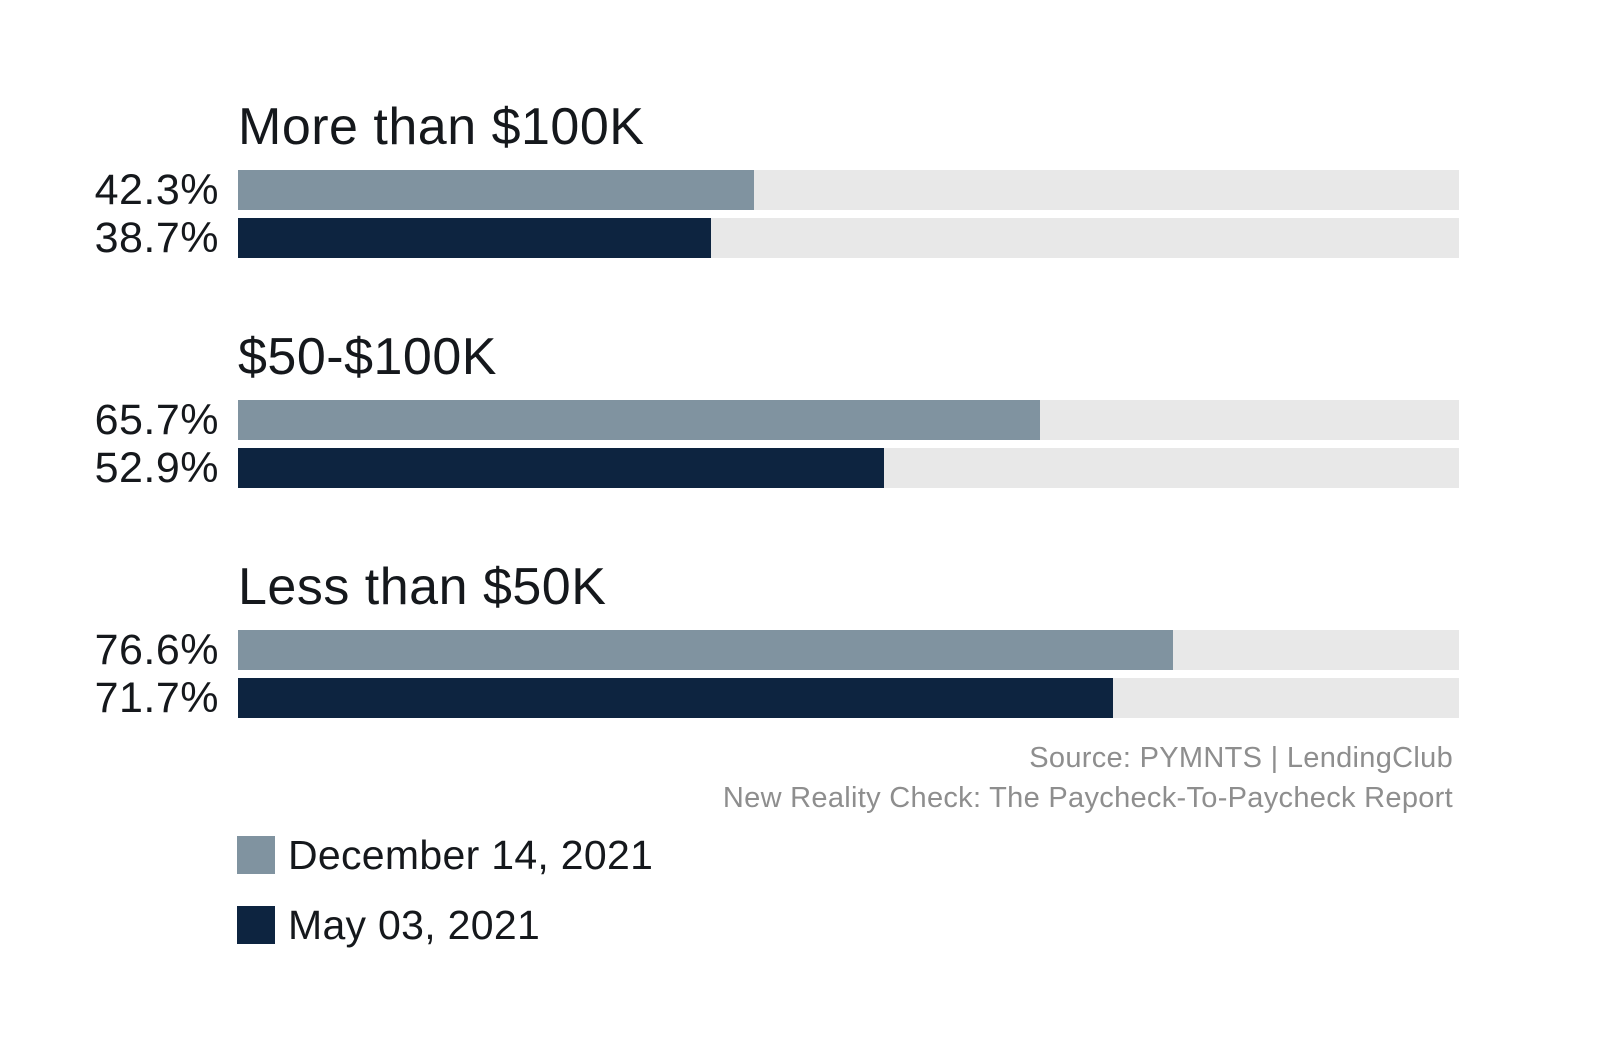 This screenshot has height=1052, width=1600. I want to click on bar-row-may: 52.9%, so click(729, 468).